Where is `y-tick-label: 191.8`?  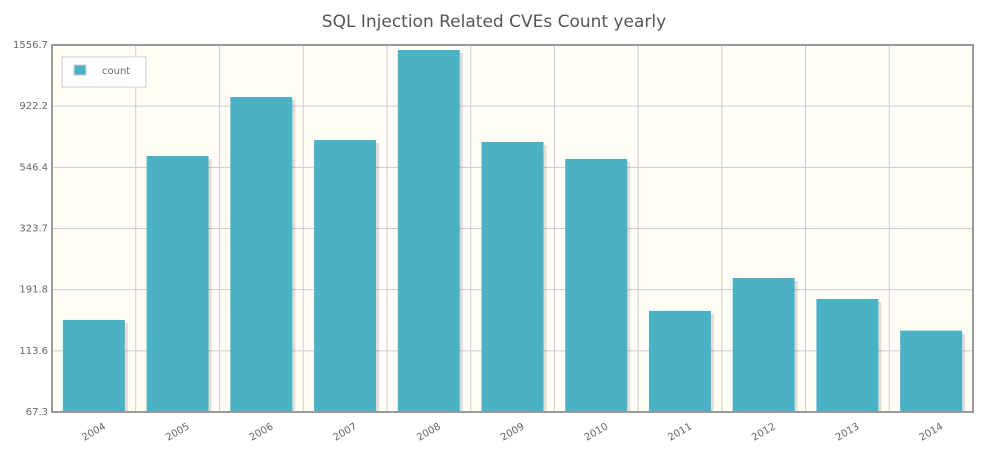 y-tick-label: 191.8 is located at coordinates (33, 290).